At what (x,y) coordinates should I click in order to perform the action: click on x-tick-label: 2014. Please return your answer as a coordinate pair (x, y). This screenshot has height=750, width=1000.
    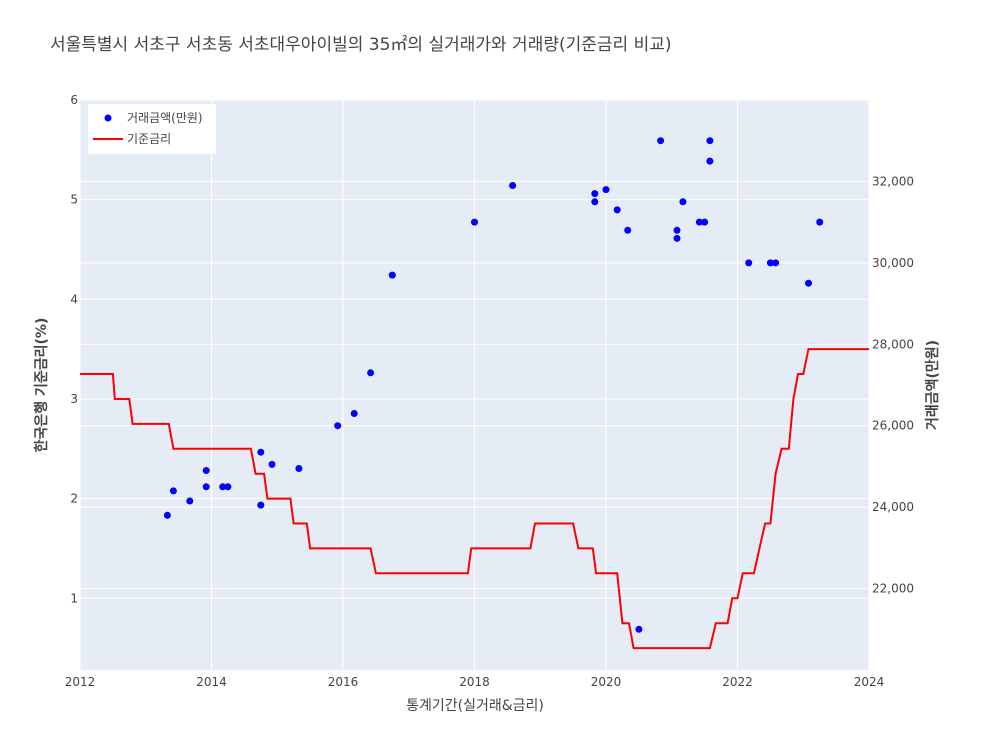
    Looking at the image, I should click on (211, 682).